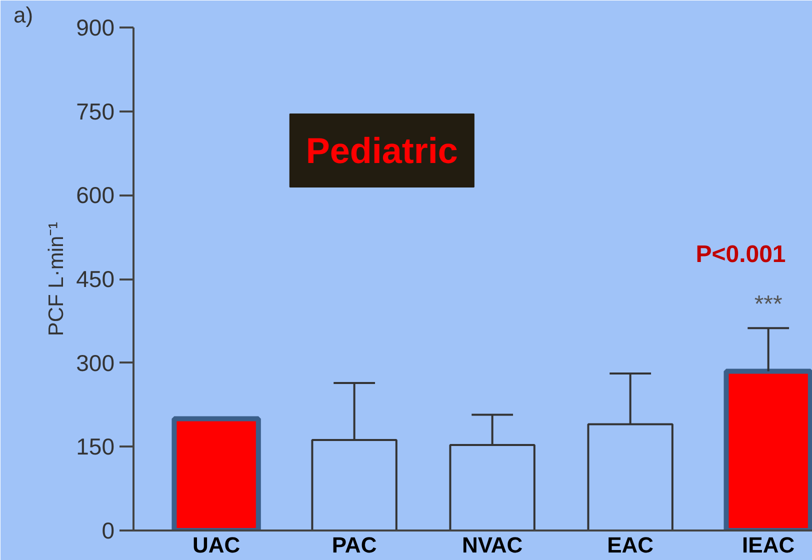  What do you see at coordinates (24, 15) in the screenshot?
I see `text: a)` at bounding box center [24, 15].